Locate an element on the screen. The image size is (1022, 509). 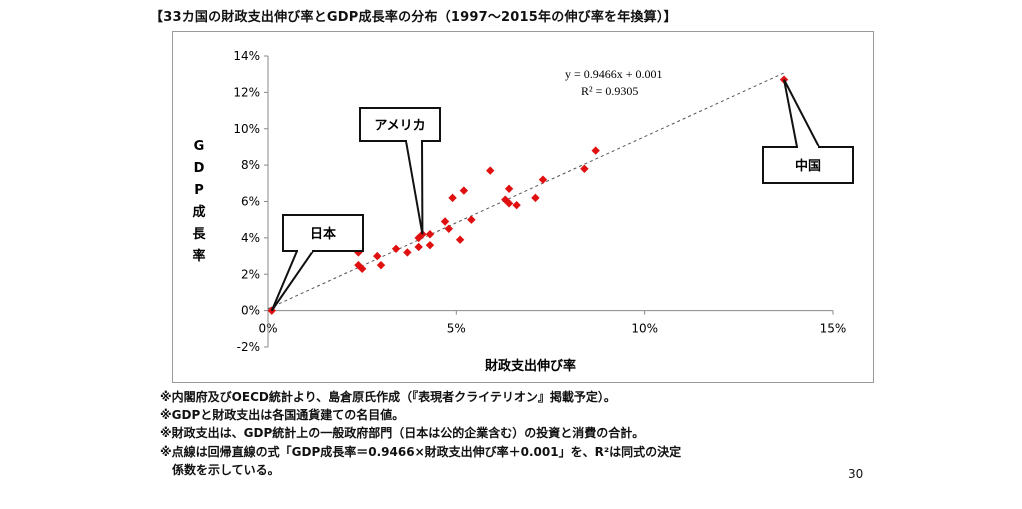
callout-label: アメリカ is located at coordinates (399, 126).